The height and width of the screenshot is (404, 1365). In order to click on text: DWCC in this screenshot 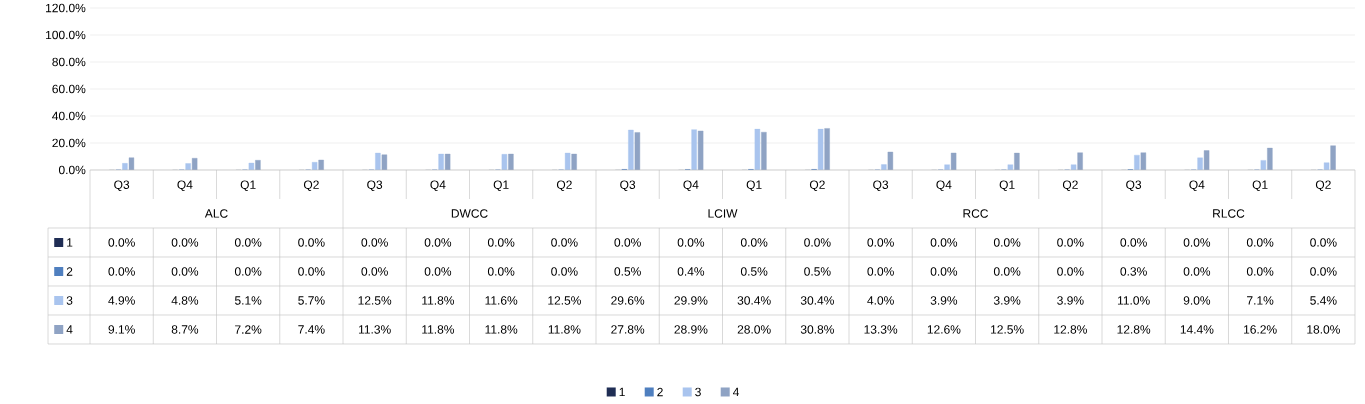, I will do `click(469, 213)`.